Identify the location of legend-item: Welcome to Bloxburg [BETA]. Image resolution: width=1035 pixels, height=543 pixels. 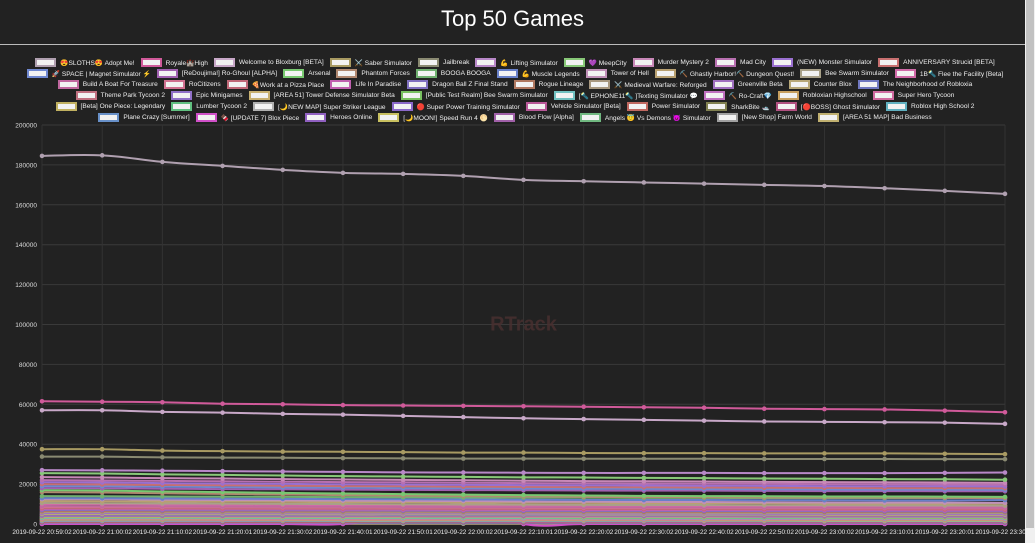
(268, 62).